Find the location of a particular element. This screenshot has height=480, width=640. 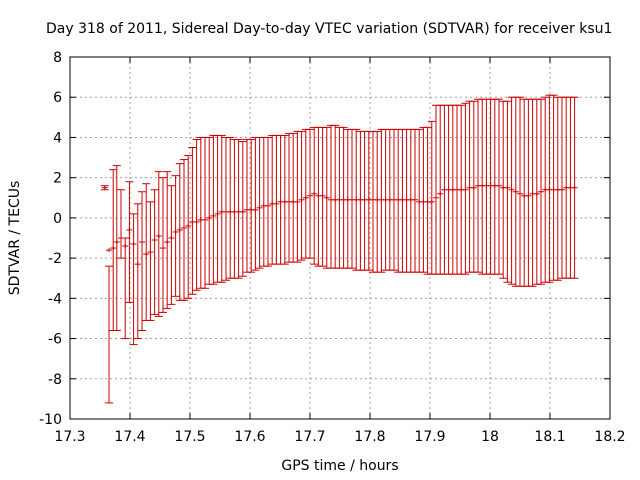

y-axis-label: SDTVAR / TECUs is located at coordinates (15, 238).